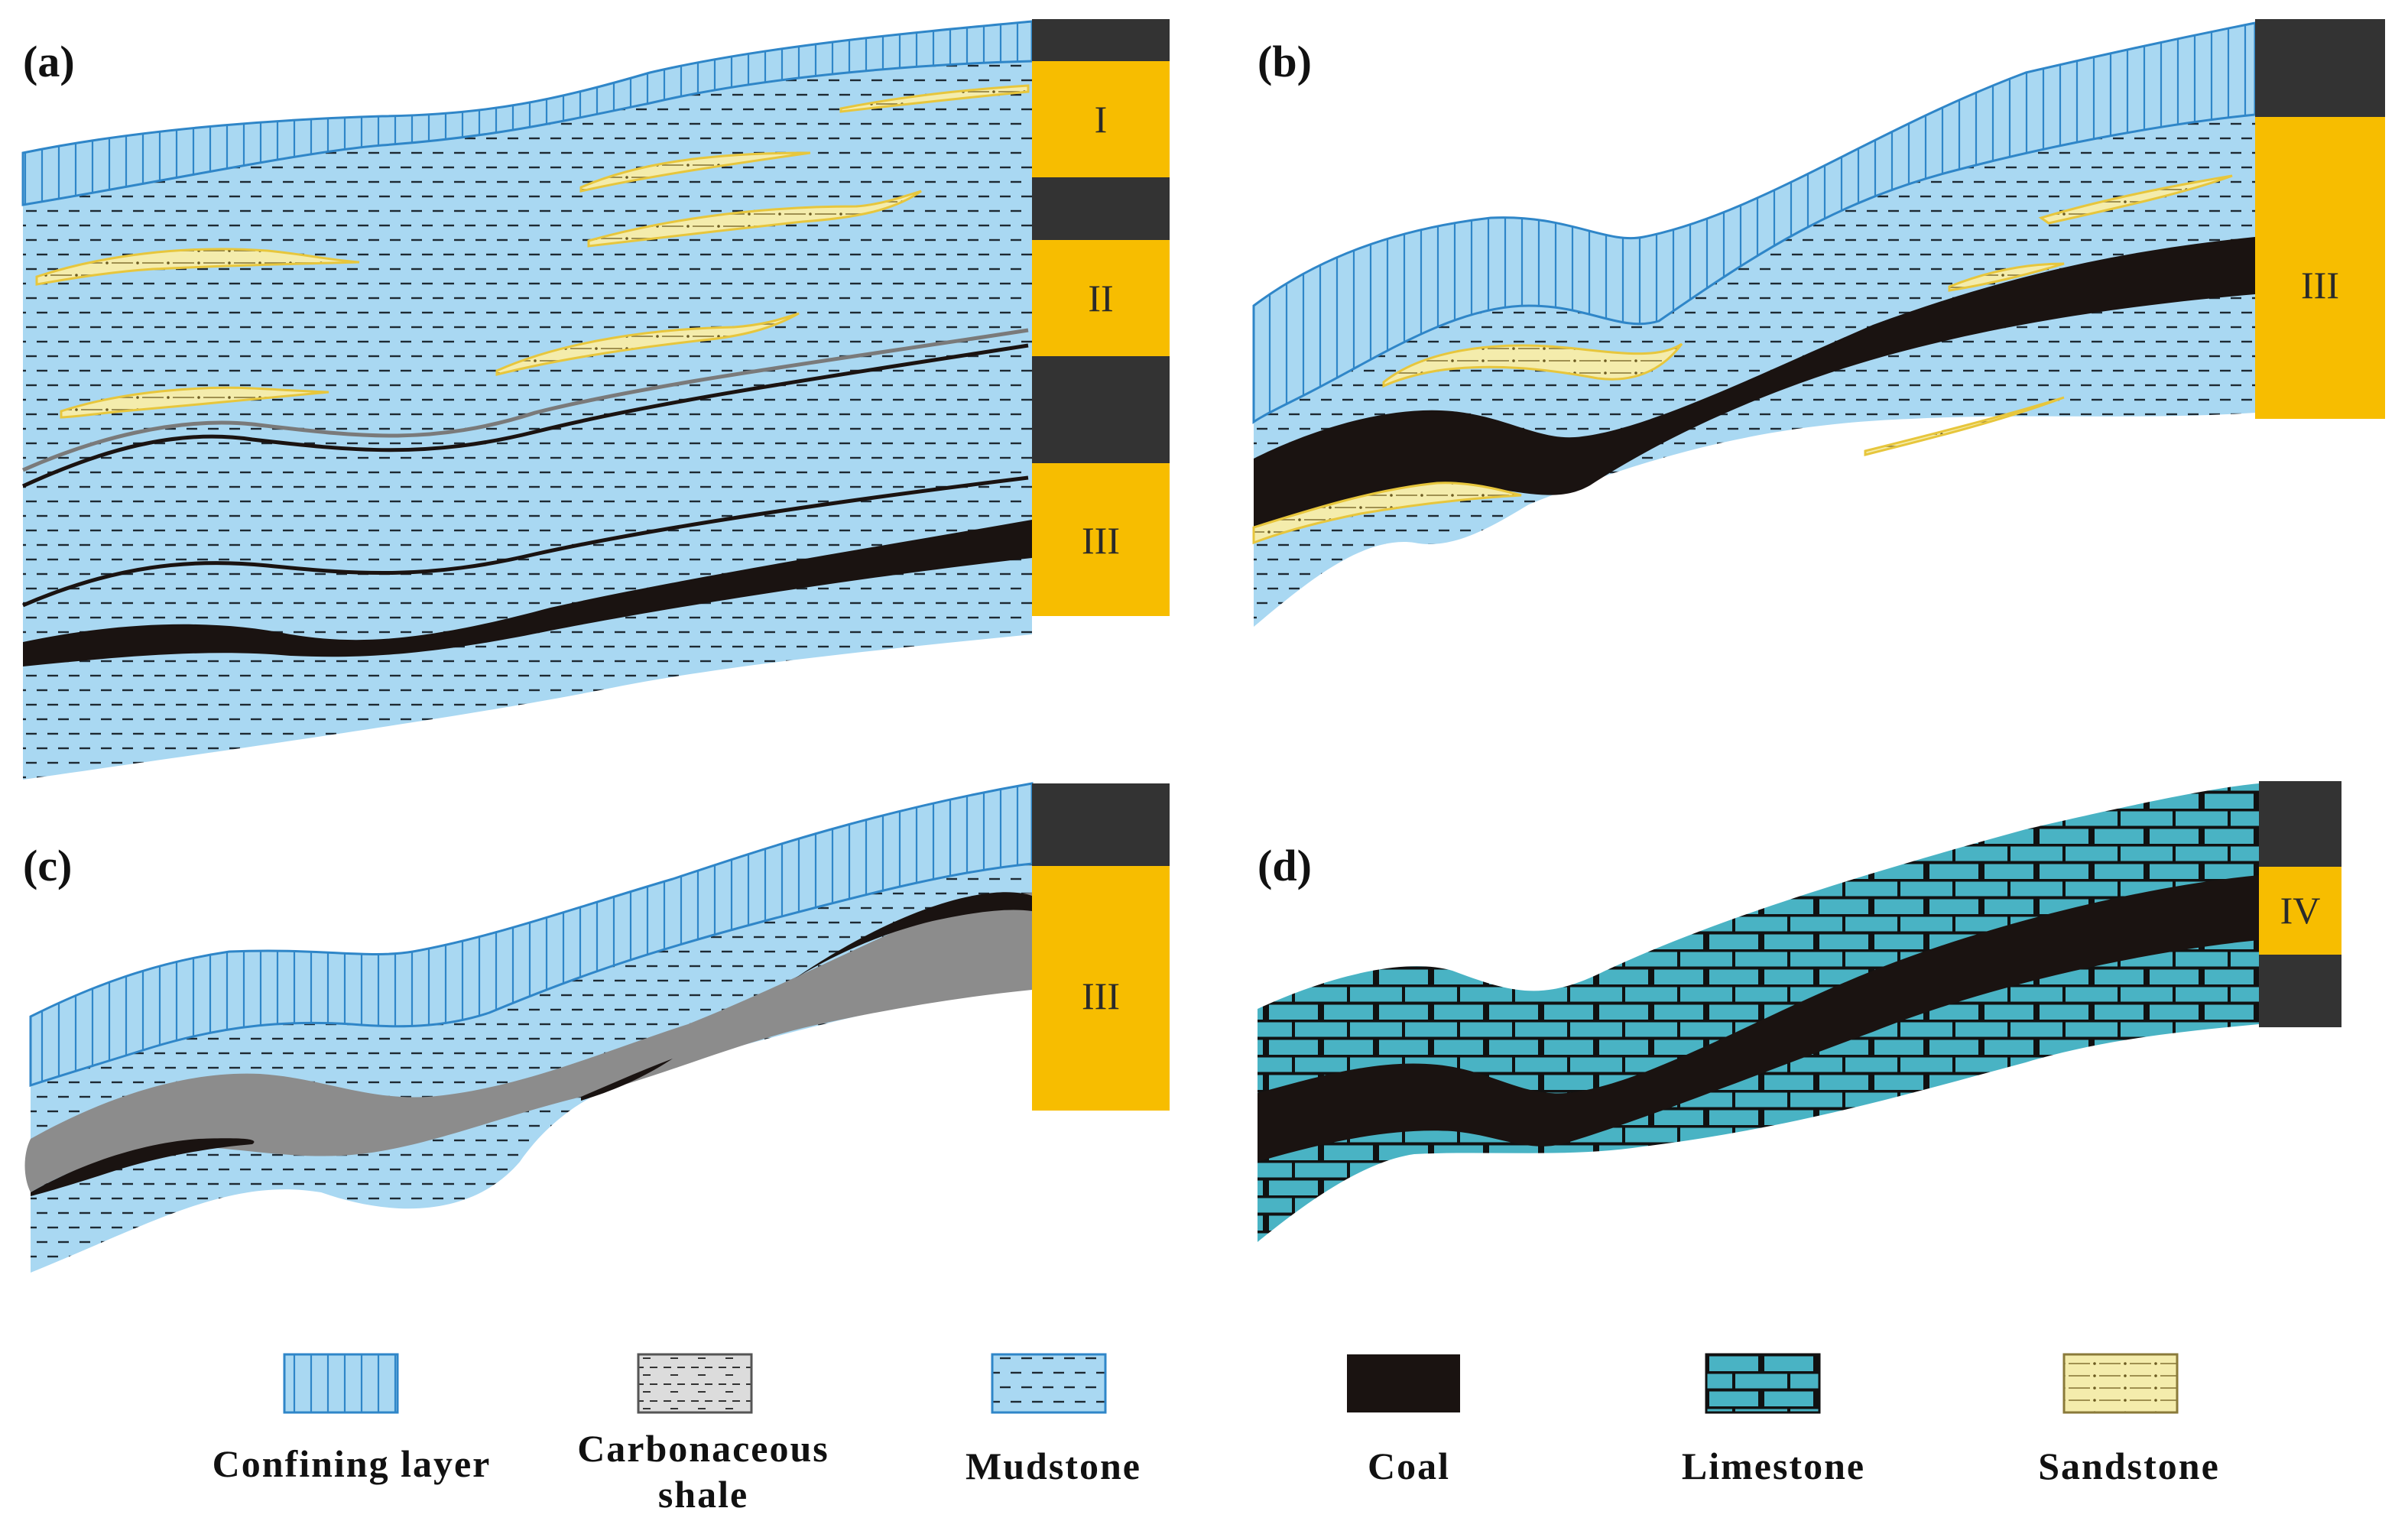 This screenshot has height=1534, width=2408. I want to click on legend-item-sandstone: Sandstone, so click(2129, 1420).